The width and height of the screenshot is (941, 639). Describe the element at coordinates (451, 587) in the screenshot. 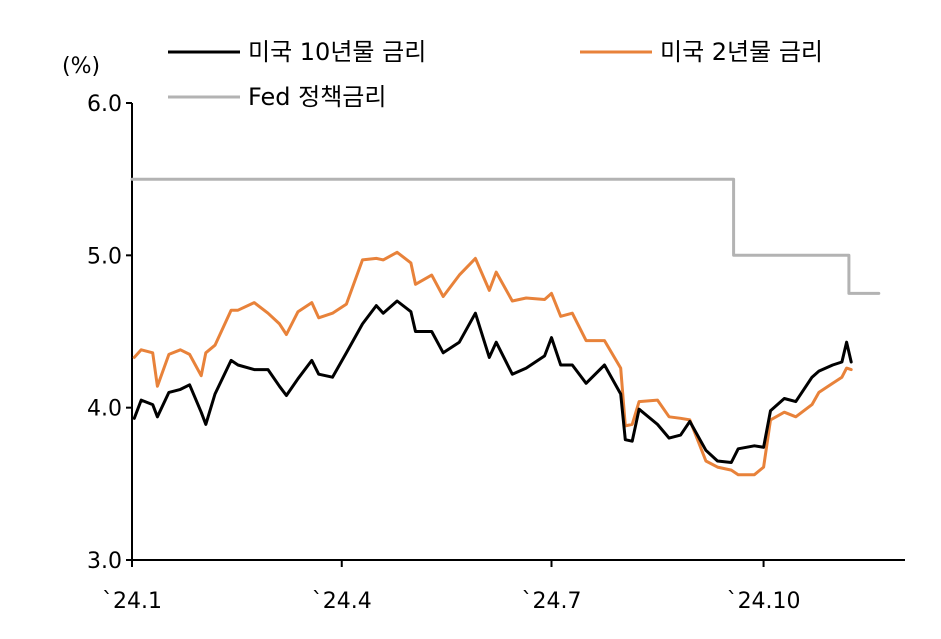

I see `x-axis-ticks: `24.1 `24.4 `24.7 `24.10` at that location.